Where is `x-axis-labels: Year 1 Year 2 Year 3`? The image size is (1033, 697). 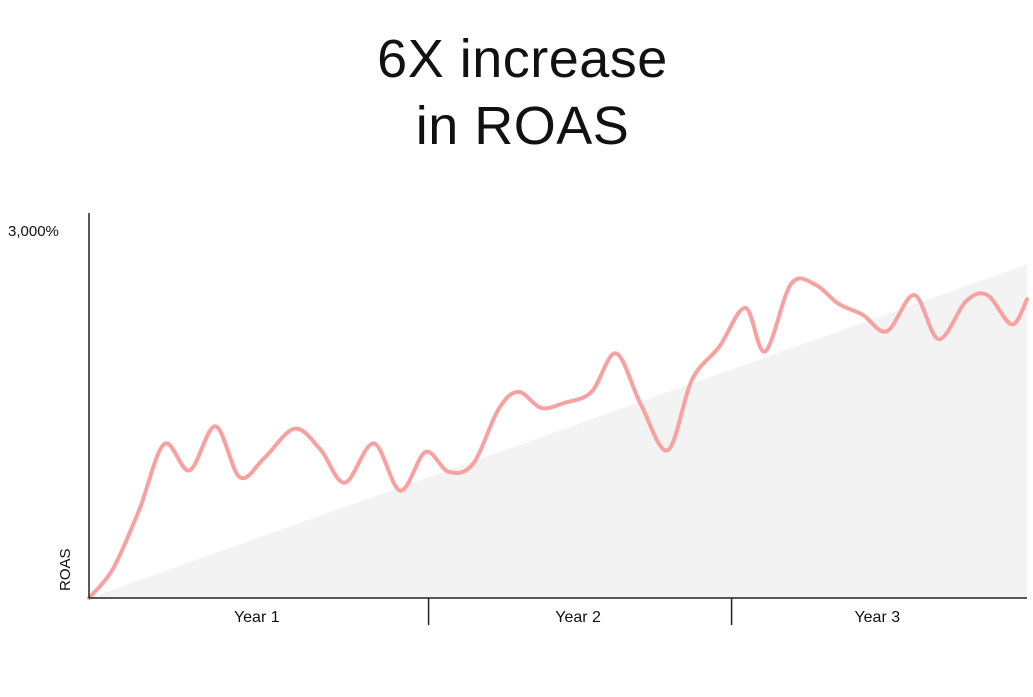 x-axis-labels: Year 1 Year 2 Year 3 is located at coordinates (567, 617).